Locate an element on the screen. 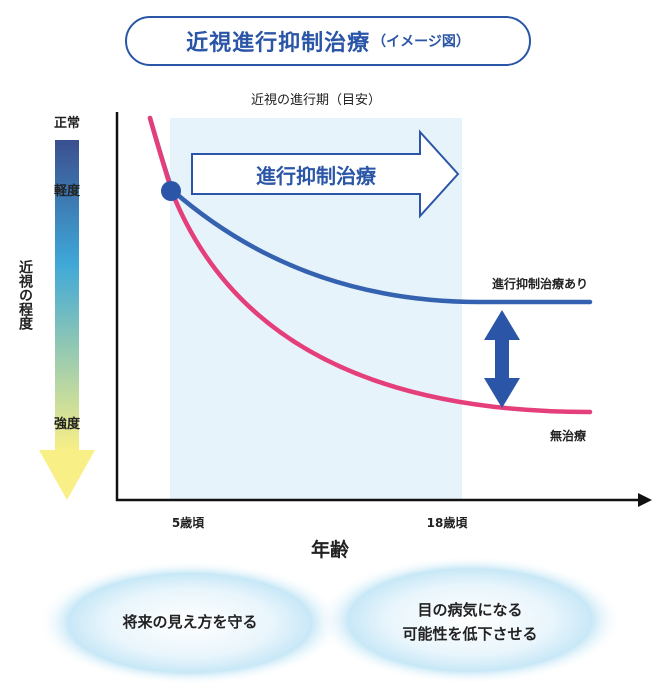 The width and height of the screenshot is (670, 690). series-label-no-treatment: 無治療 is located at coordinates (568, 435).